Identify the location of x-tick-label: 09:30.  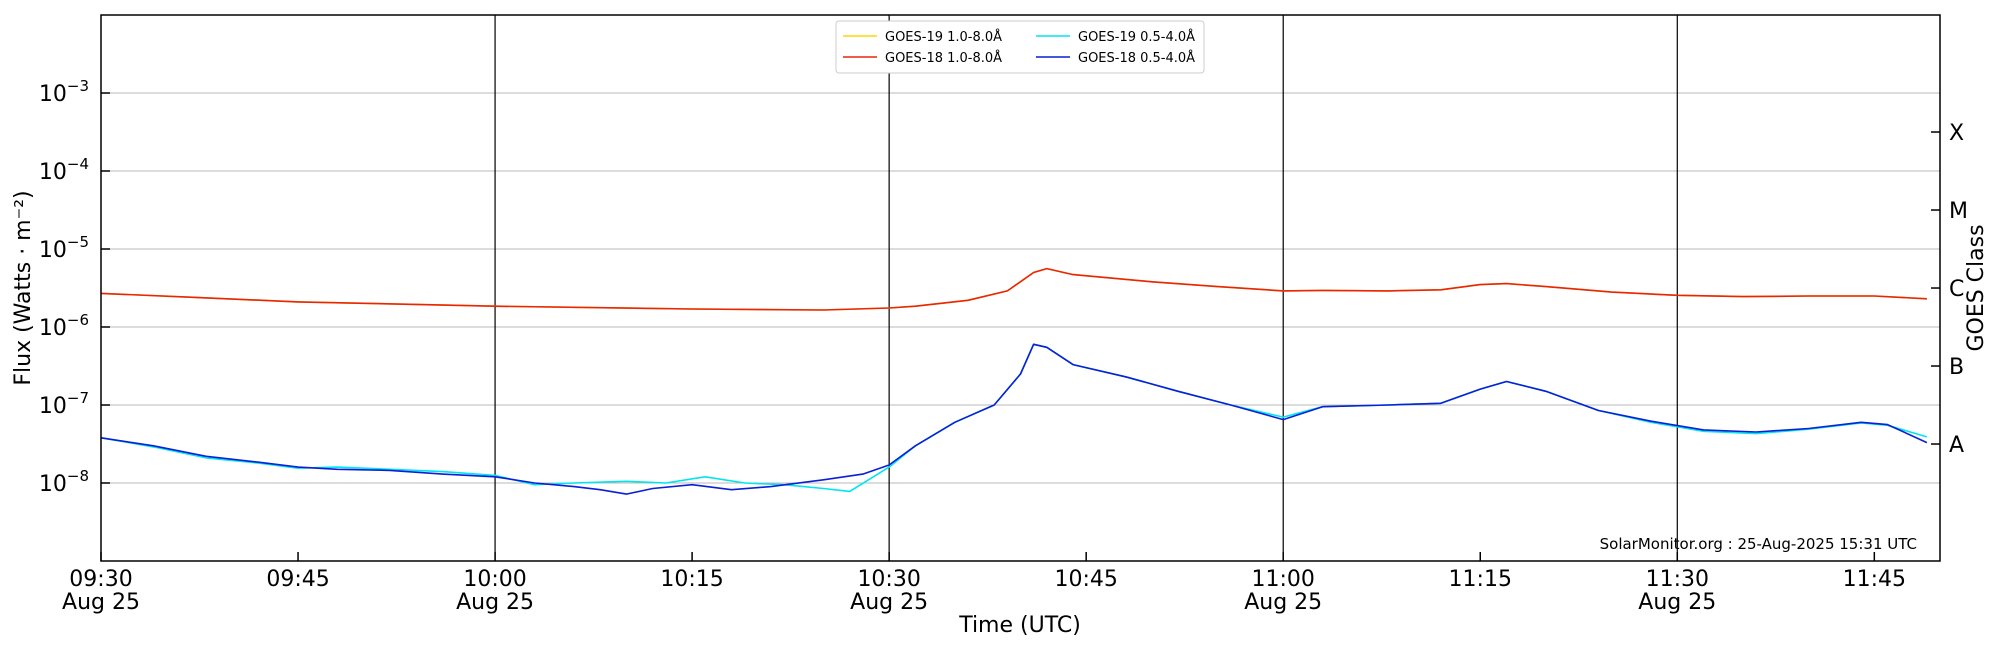
(100, 579).